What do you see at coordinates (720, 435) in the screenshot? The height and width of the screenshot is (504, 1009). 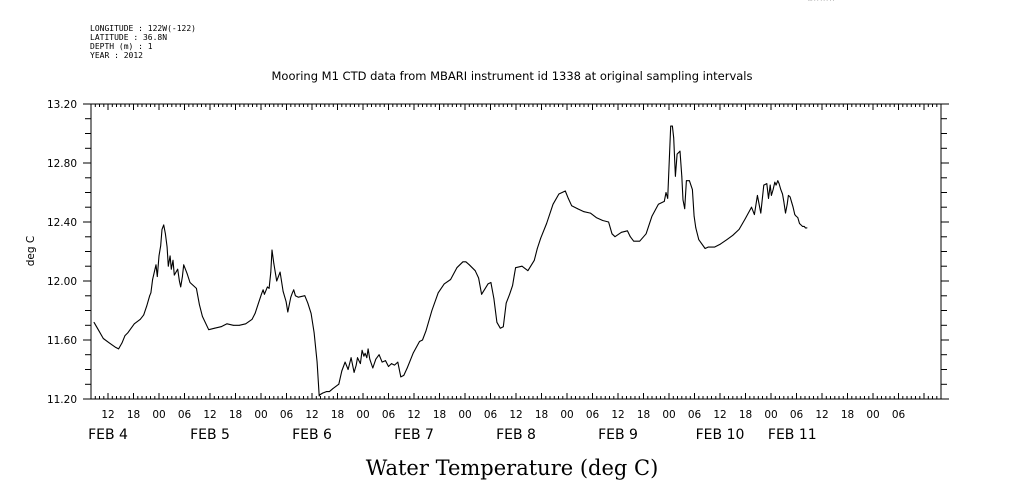 I see `x-date-label: FEB 10` at bounding box center [720, 435].